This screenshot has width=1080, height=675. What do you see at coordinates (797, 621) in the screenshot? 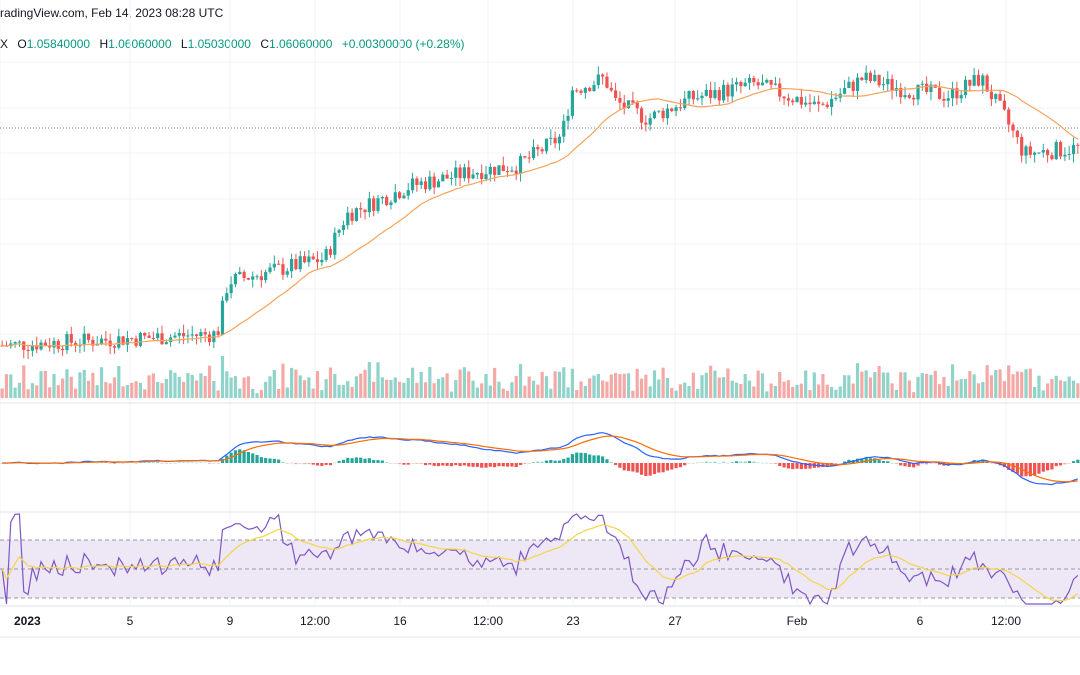
I see `x-axis-tick-label: Feb` at bounding box center [797, 621].